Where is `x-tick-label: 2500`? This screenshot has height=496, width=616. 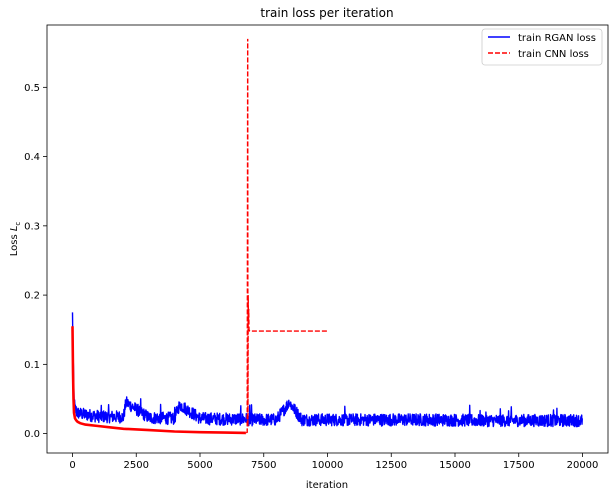
x-tick-label: 2500 is located at coordinates (136, 465).